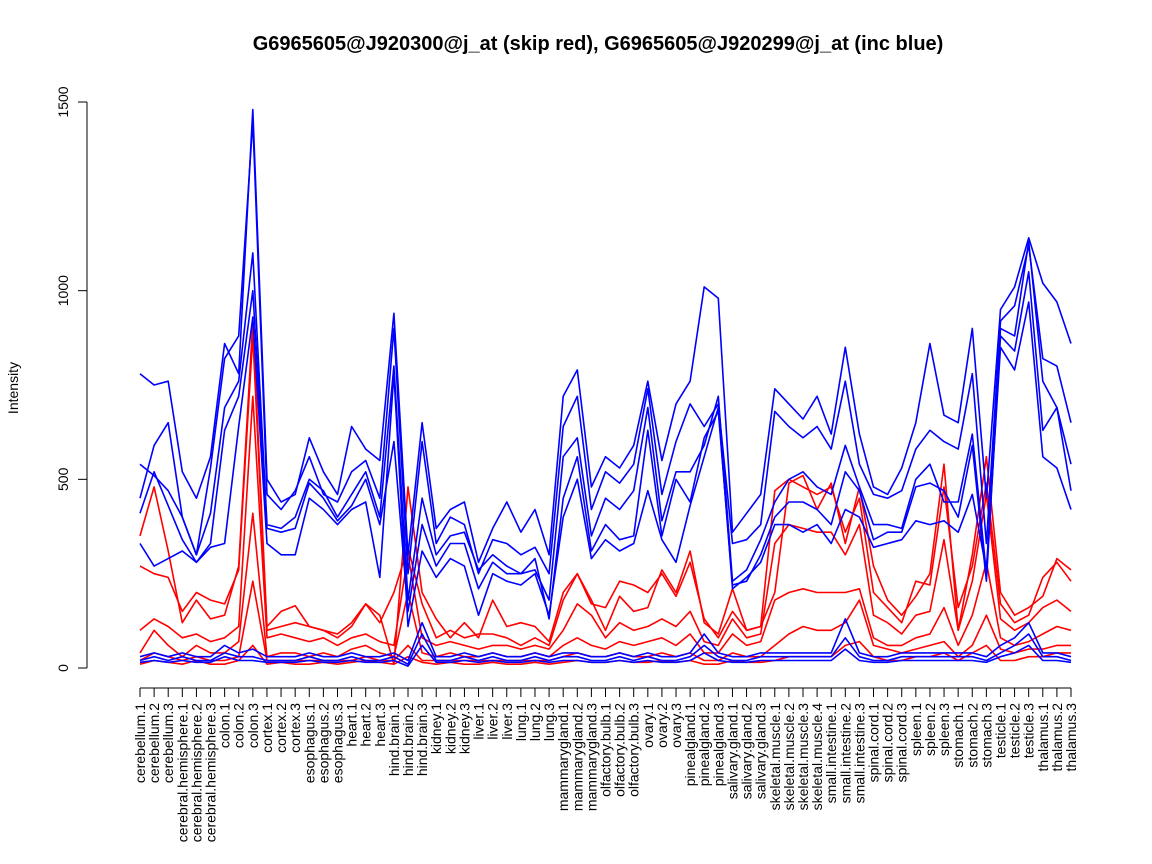 The height and width of the screenshot is (864, 1152). Describe the element at coordinates (493, 721) in the screenshot. I see `x-tick-label: liver.2` at that location.